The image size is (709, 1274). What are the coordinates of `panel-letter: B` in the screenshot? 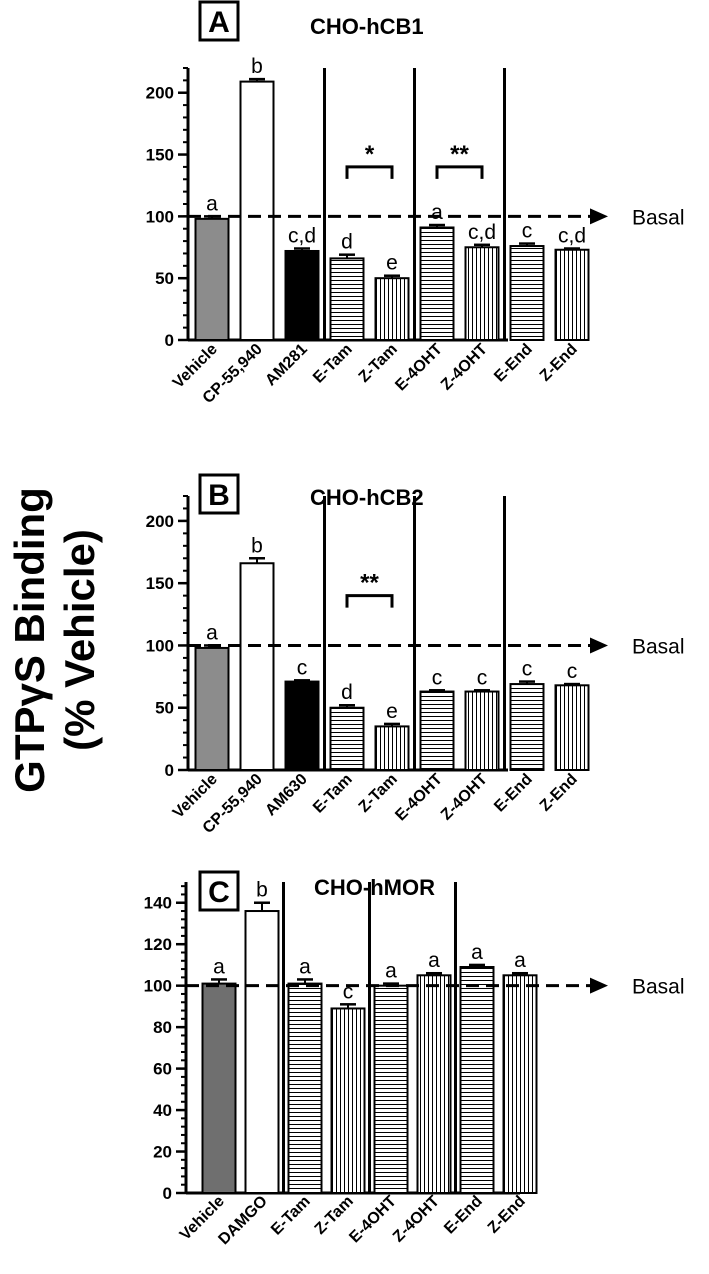 It's located at (219, 495).